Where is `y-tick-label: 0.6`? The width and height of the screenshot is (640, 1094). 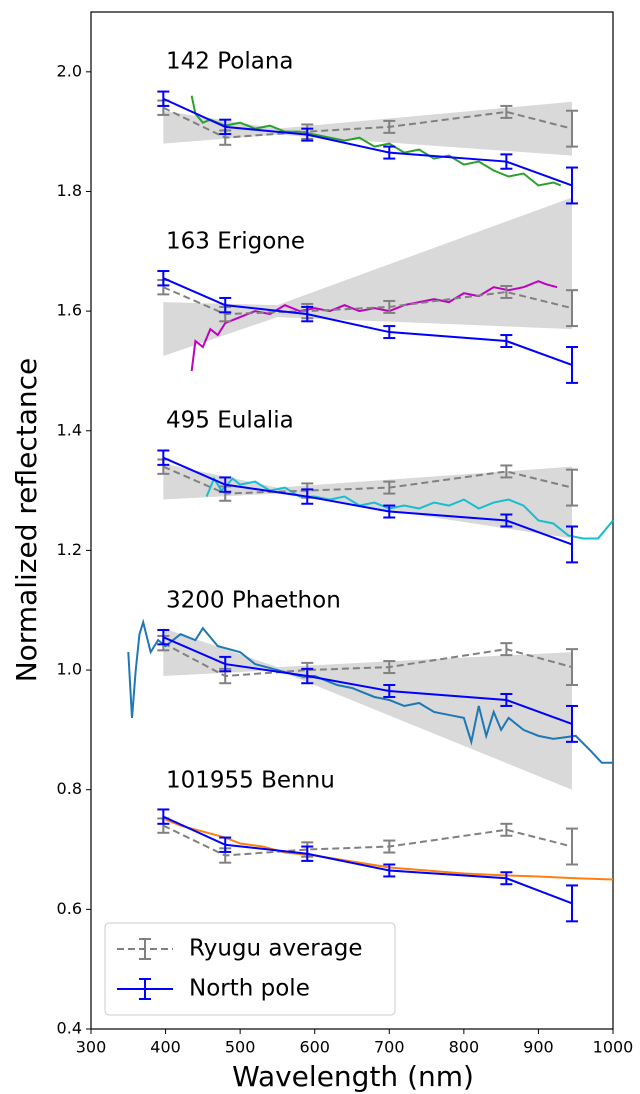 y-tick-label: 0.6 is located at coordinates (69, 908).